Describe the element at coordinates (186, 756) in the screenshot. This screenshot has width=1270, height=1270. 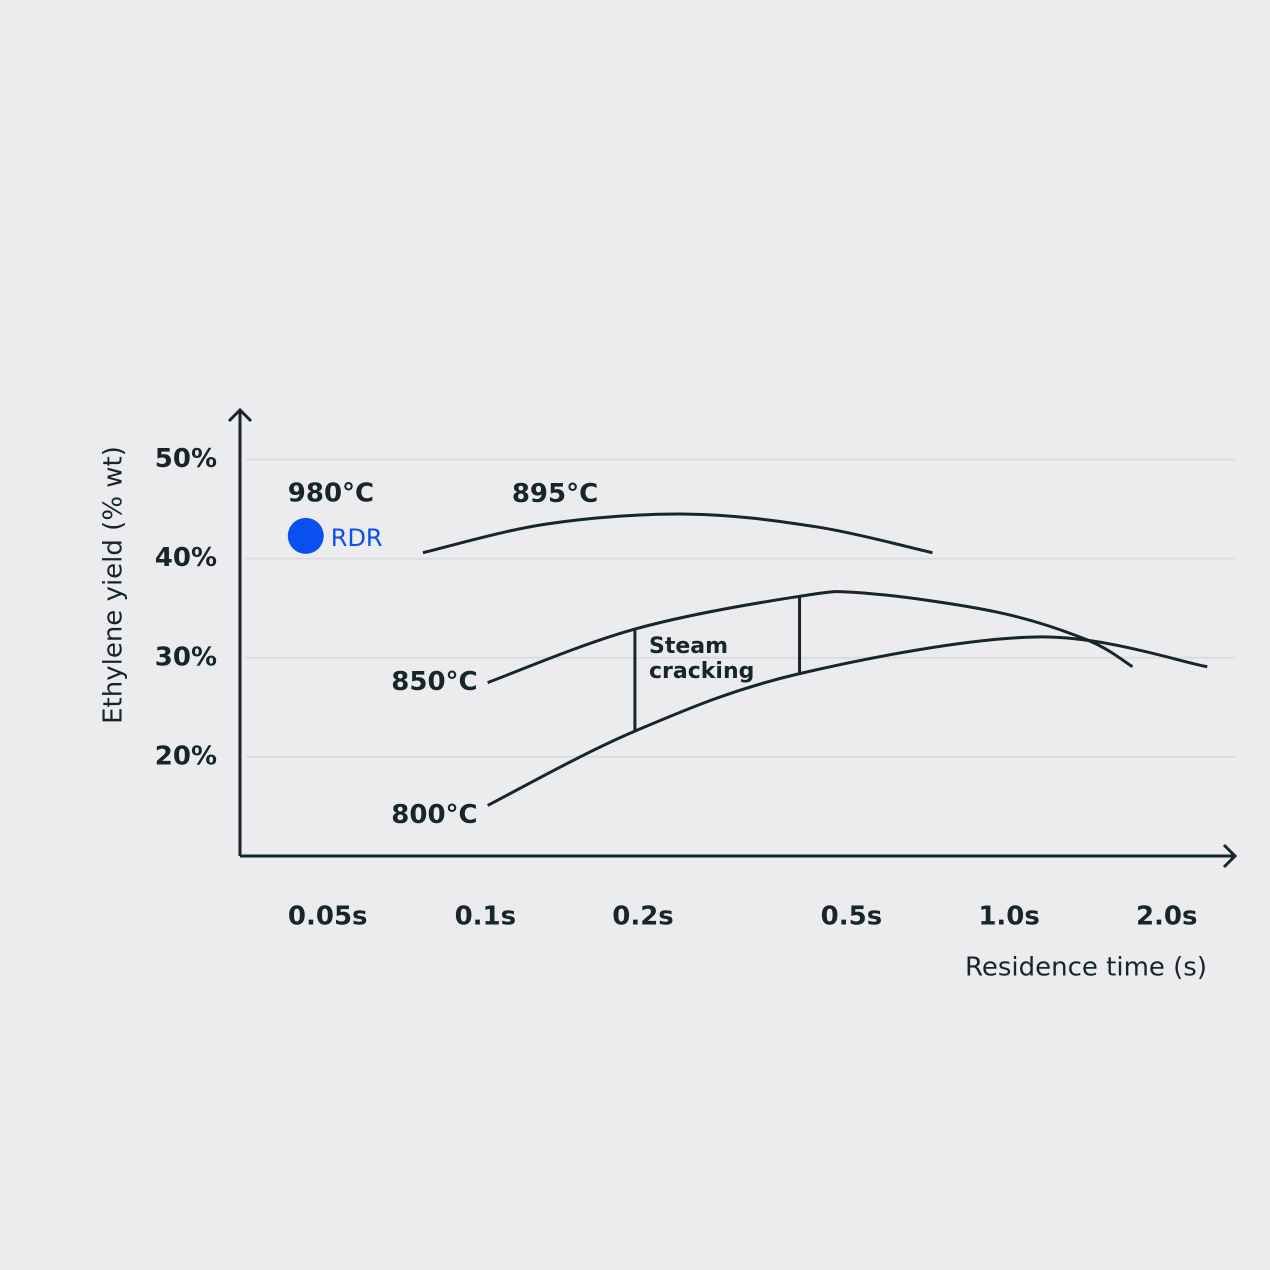
I see `y-tick-label: 20%` at that location.